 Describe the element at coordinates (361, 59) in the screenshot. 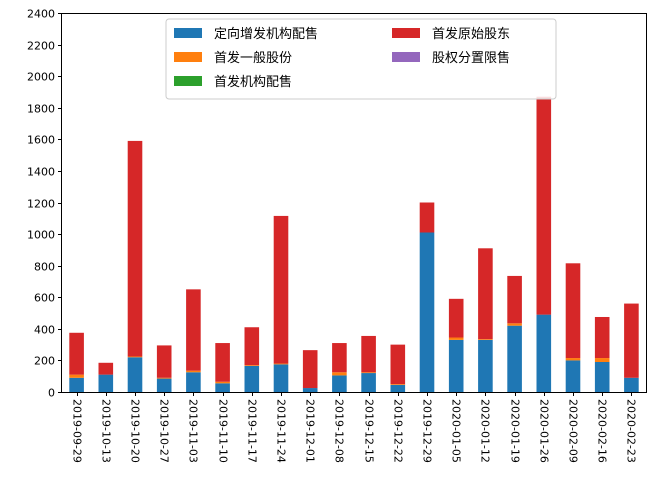

I see `legend-box` at that location.